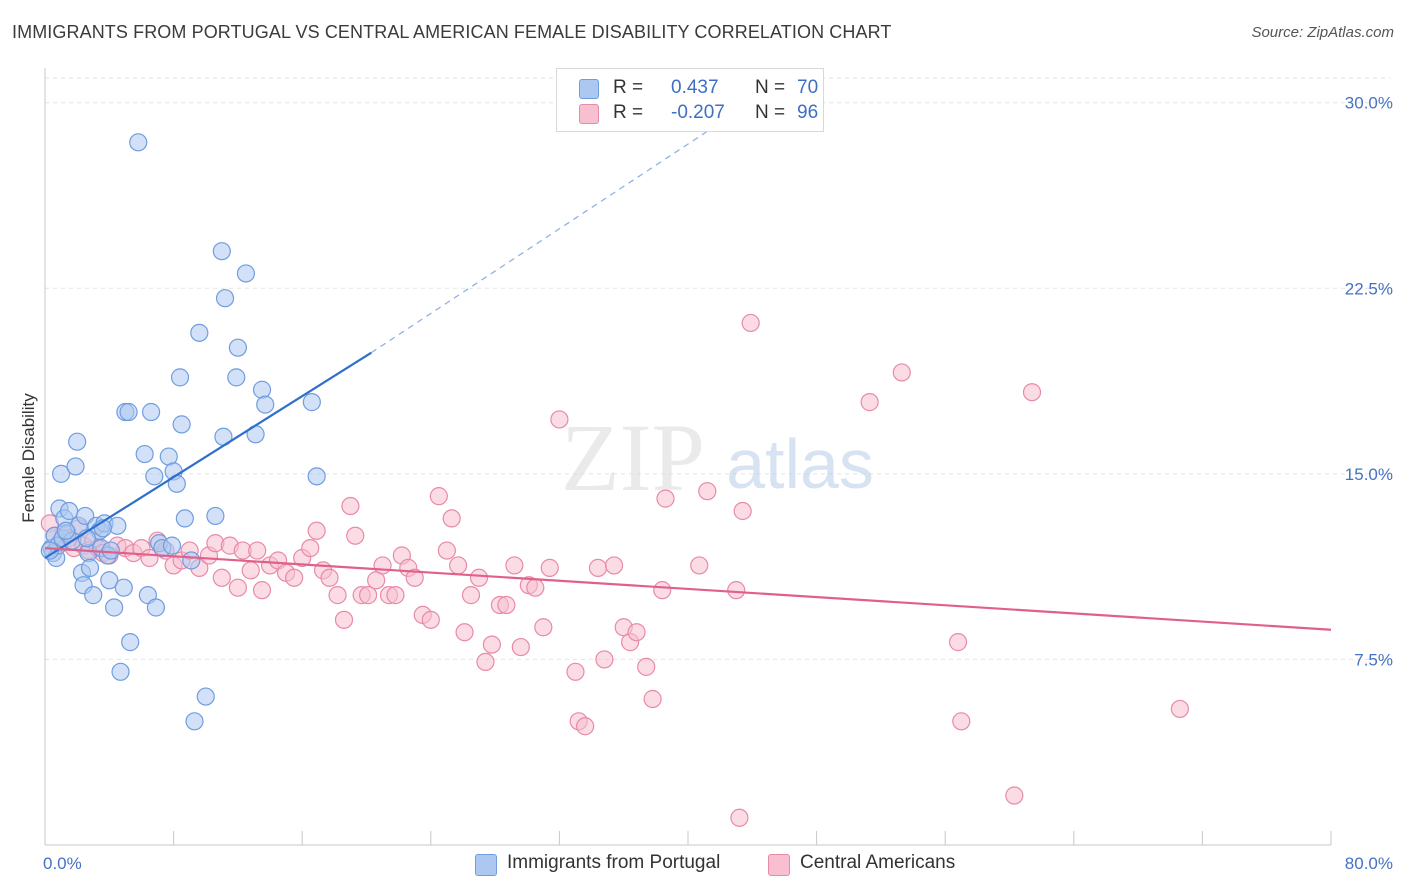 This screenshot has width=1406, height=892. What do you see at coordinates (633, 457) in the screenshot?
I see `watermark-zip: ZIP` at bounding box center [633, 457].